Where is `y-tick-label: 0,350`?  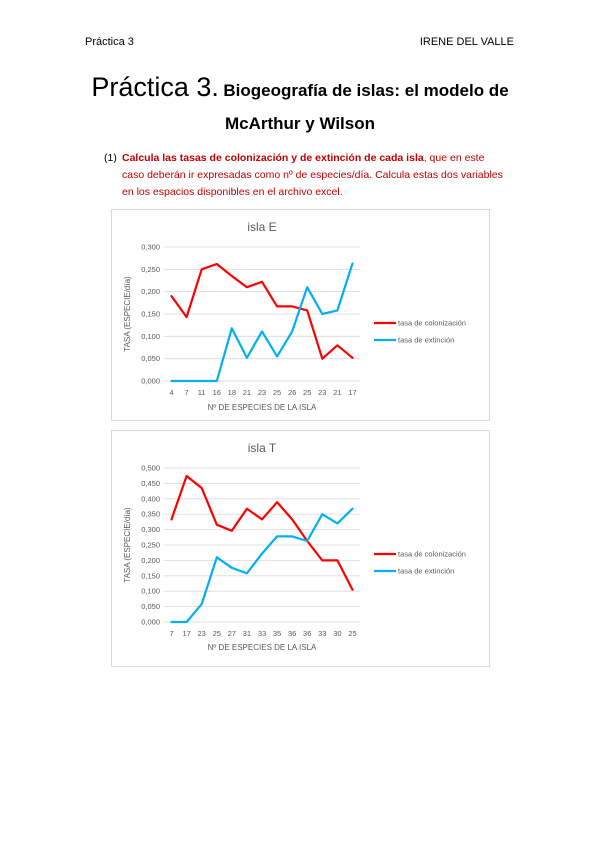
y-tick-label: 0,350 is located at coordinates (150, 514).